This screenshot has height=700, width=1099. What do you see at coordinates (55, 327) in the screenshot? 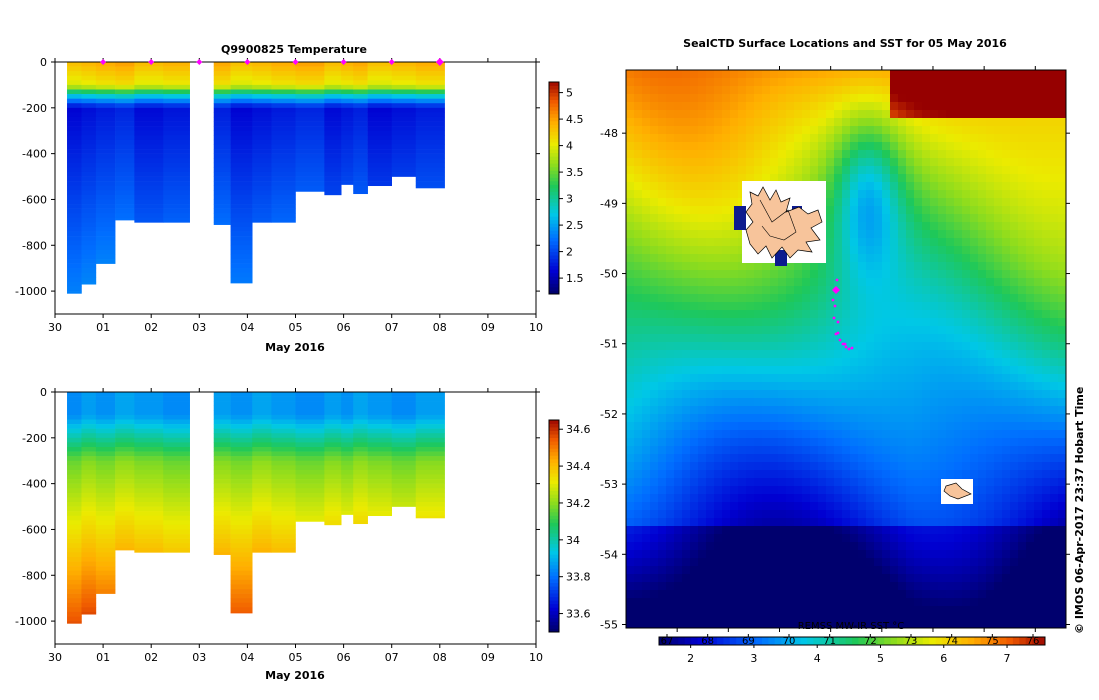
I see `x-tick-label: 30` at bounding box center [55, 327].